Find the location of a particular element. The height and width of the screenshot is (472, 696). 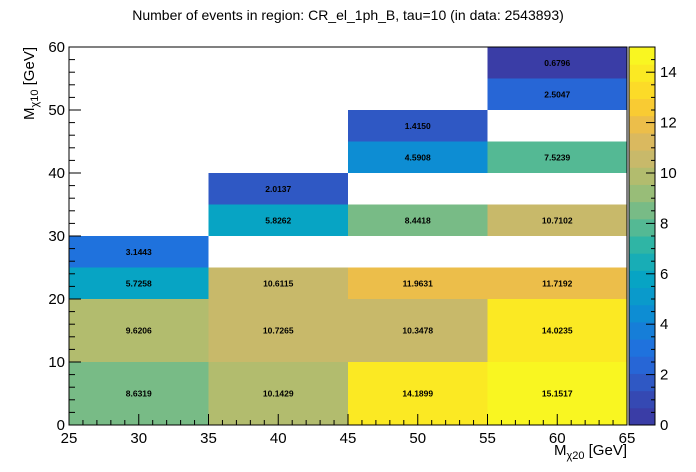

cell-value-label: 14.1899 is located at coordinates (417, 394).